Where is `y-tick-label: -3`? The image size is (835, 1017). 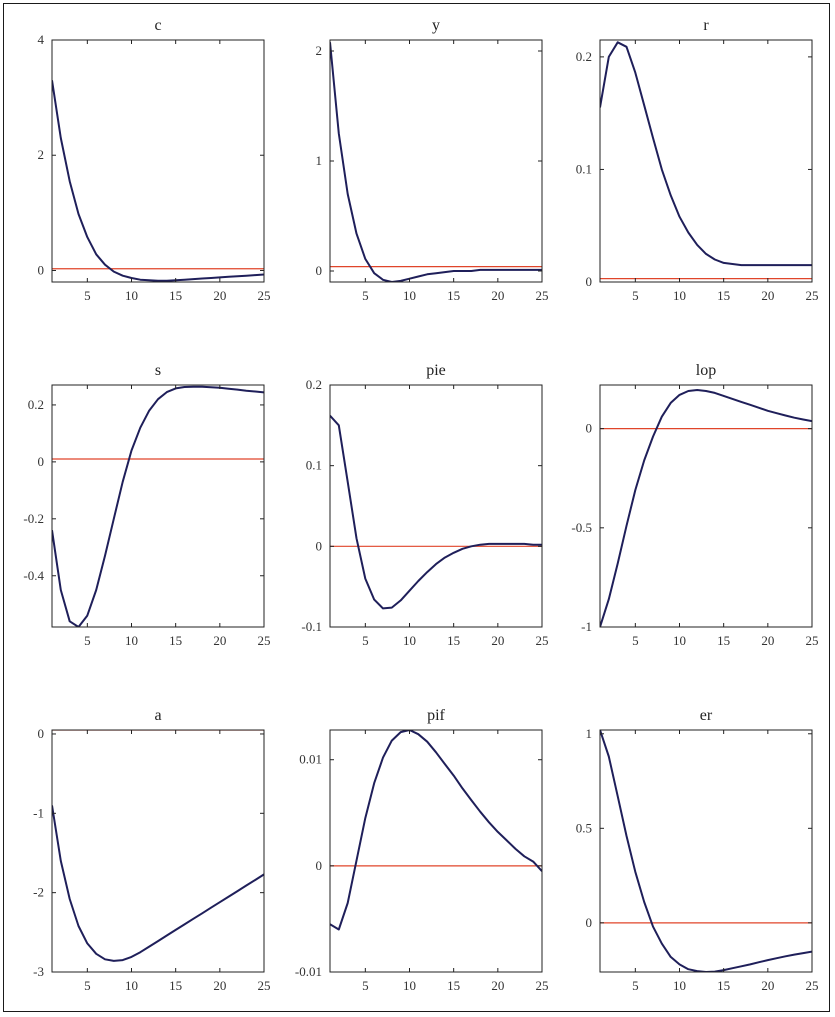
y-tick-label: -3 is located at coordinates (38, 971).